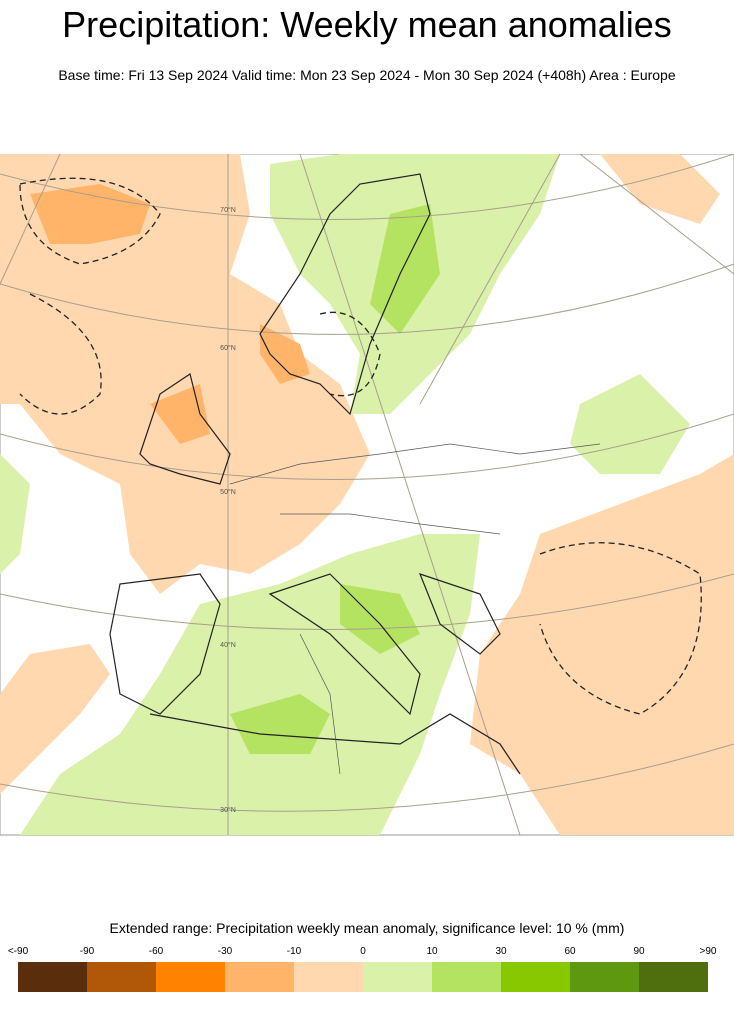  What do you see at coordinates (225, 951) in the screenshot?
I see `colorbar-label: -30` at bounding box center [225, 951].